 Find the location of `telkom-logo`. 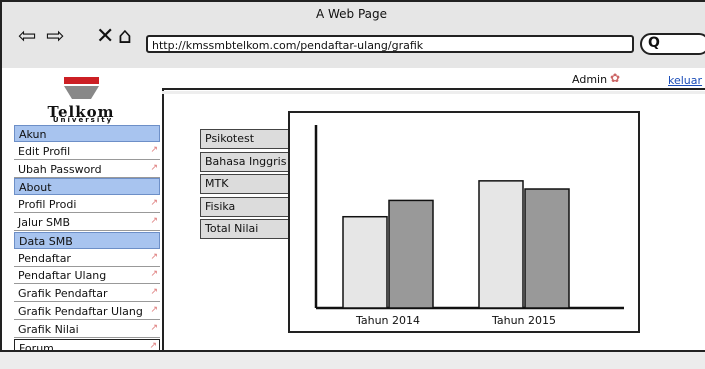

telkom-logo is located at coordinates (81, 88).